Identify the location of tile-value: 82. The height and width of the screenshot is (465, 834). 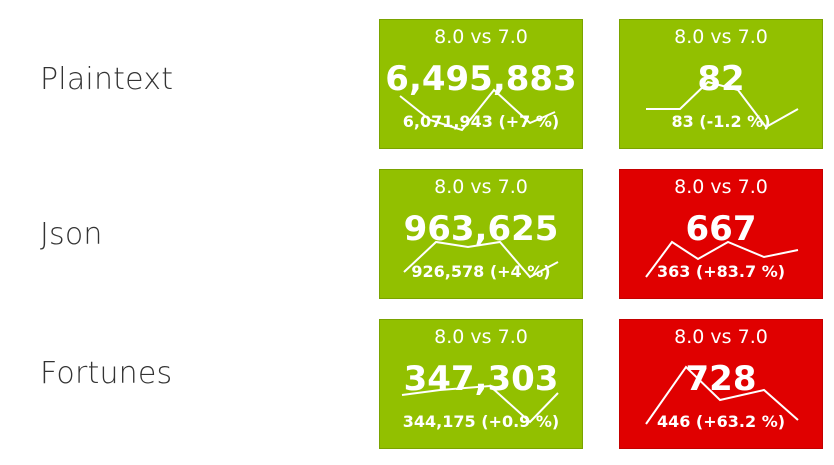
(721, 79).